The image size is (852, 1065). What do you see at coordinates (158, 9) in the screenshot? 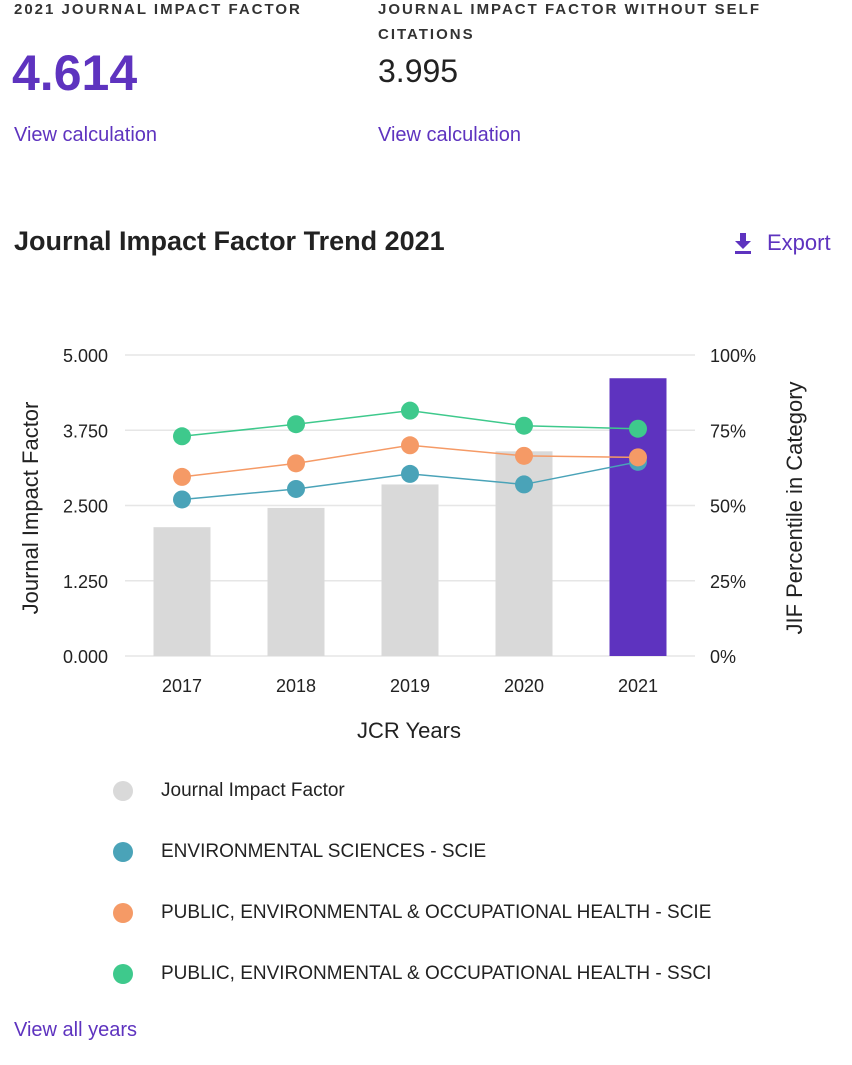
I see `jif-label: 2021 JOURNAL IMPACT FACTOR` at bounding box center [158, 9].